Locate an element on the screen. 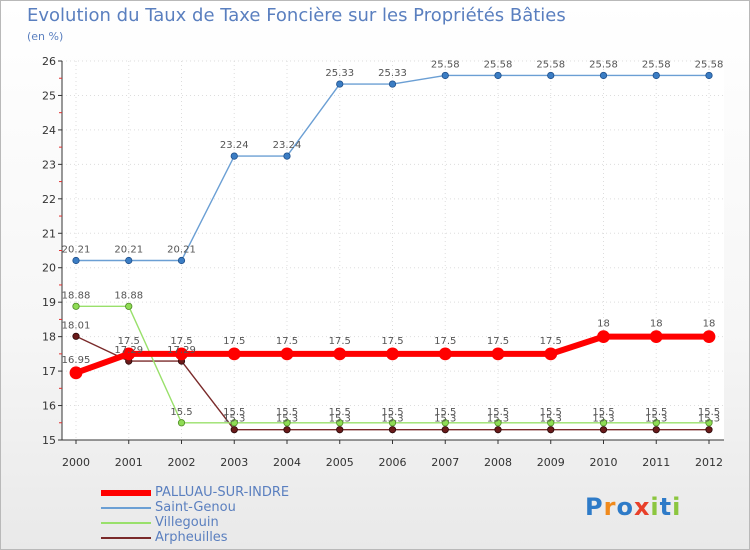 This screenshot has height=550, width=750. x-tick-label: 2009 is located at coordinates (551, 462).